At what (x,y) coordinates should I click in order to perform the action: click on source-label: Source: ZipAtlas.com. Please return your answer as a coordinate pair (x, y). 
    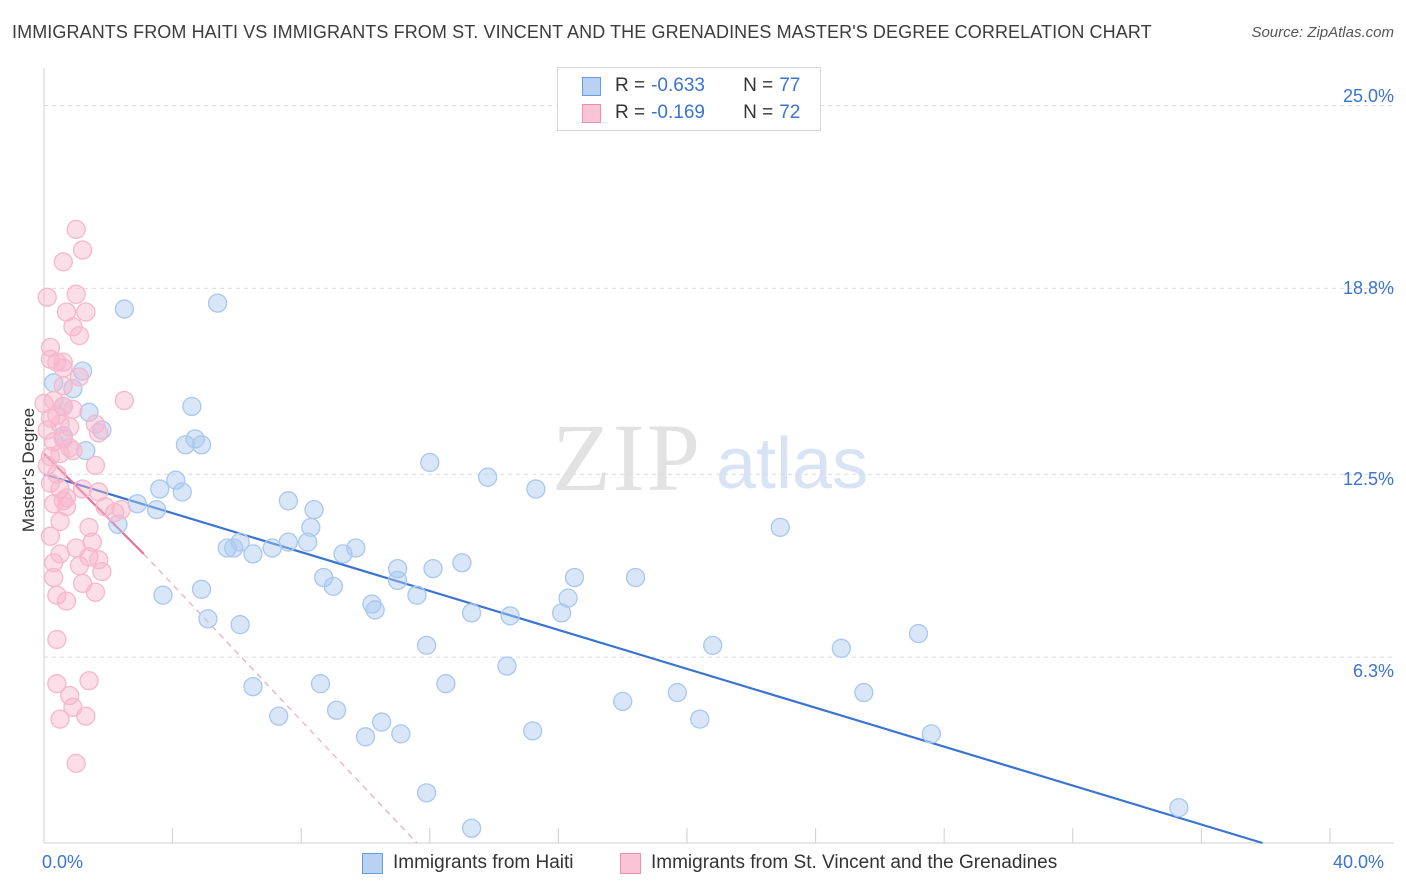
    Looking at the image, I should click on (1322, 32).